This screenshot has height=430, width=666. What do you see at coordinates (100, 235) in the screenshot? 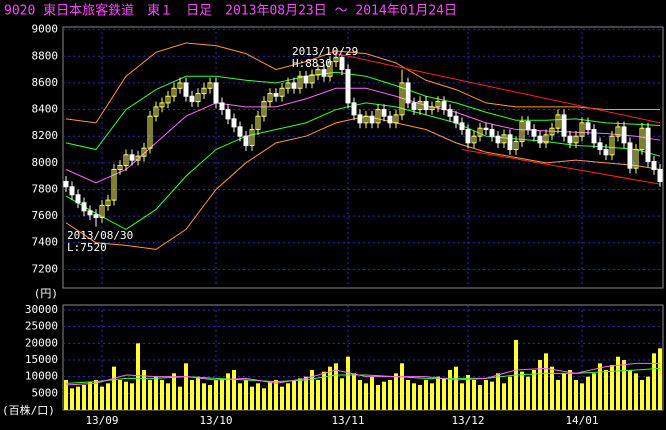
I see `annotation: 2013/08/30` at bounding box center [100, 235].